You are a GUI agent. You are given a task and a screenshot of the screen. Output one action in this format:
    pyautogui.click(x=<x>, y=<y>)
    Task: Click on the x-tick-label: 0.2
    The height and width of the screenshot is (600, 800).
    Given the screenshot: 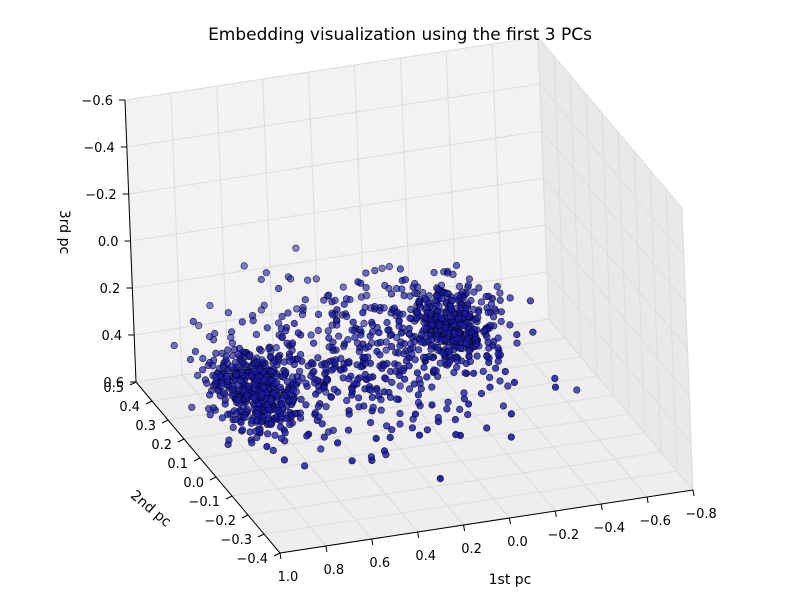 What is the action you would take?
    pyautogui.click(x=471, y=549)
    